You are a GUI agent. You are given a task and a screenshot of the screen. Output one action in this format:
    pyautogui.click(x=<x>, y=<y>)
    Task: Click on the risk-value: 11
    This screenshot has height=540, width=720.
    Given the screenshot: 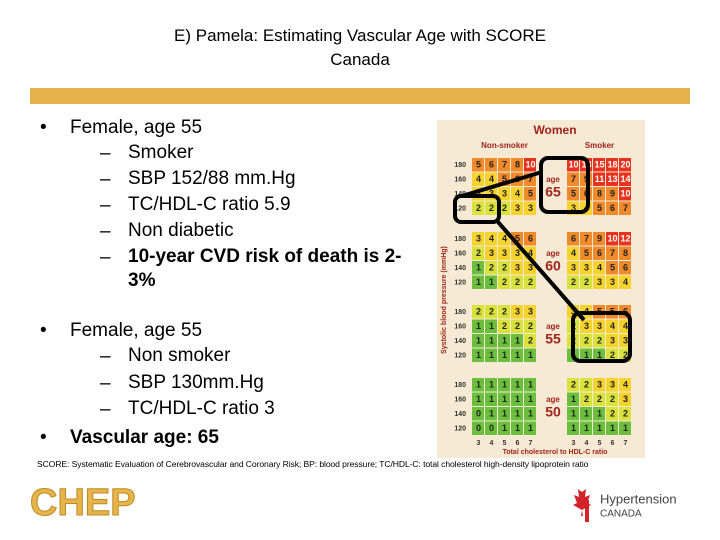 What is the action you would take?
    pyautogui.click(x=600, y=179)
    